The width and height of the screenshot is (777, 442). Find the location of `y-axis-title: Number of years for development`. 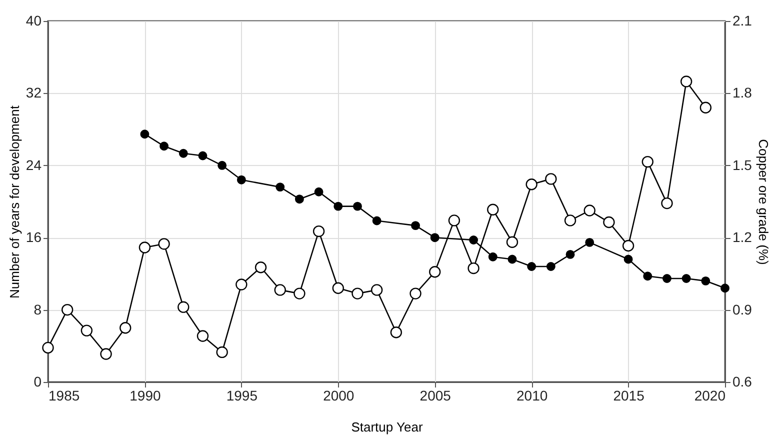

y-axis-title: Number of years for development is located at coordinates (14, 201).